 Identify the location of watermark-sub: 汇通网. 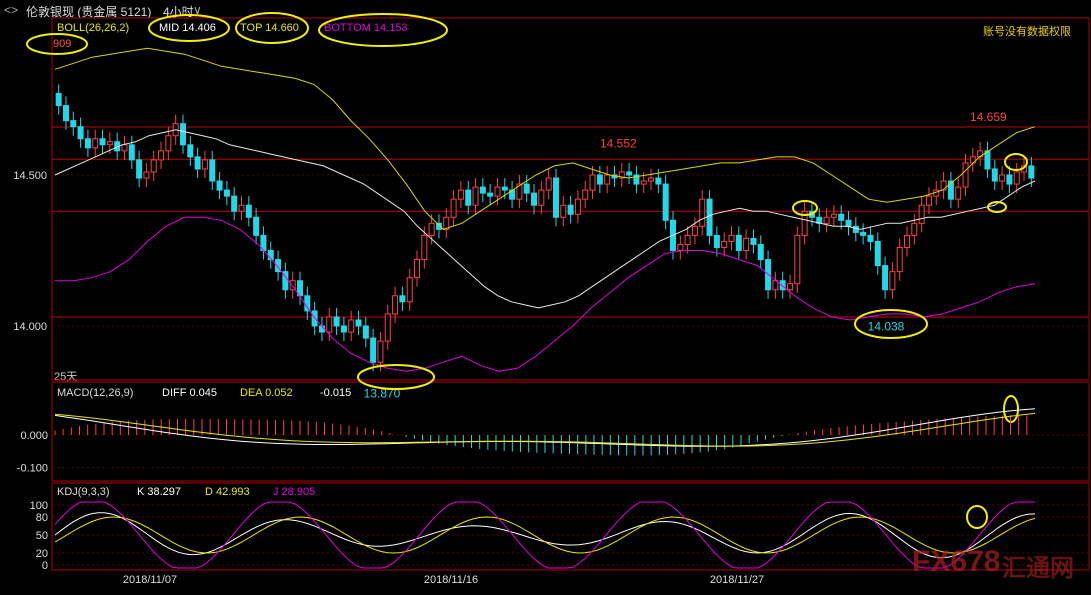
(1038, 568).